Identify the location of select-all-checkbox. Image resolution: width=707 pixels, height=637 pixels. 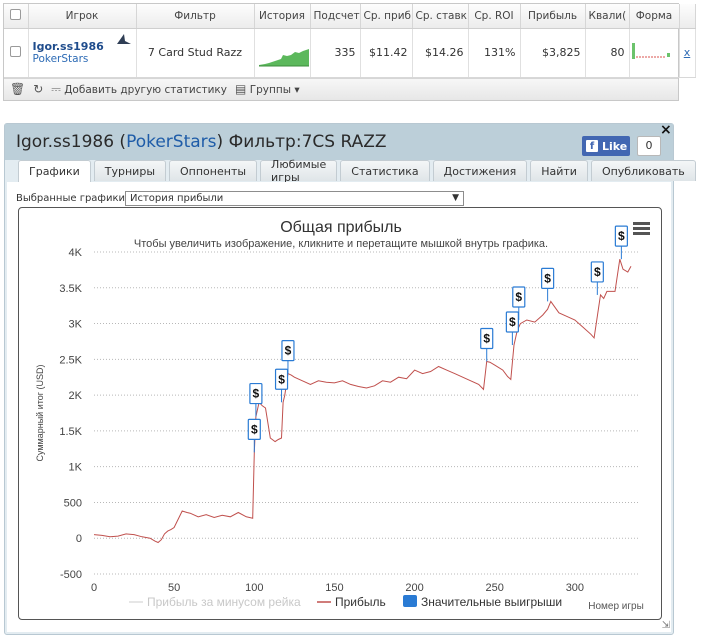
(16, 14).